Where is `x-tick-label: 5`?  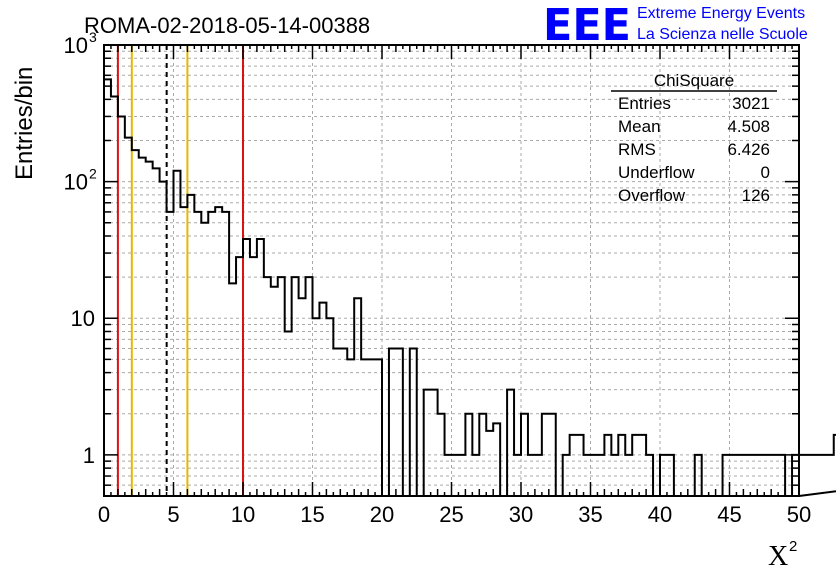 x-tick-label: 5 is located at coordinates (173, 514).